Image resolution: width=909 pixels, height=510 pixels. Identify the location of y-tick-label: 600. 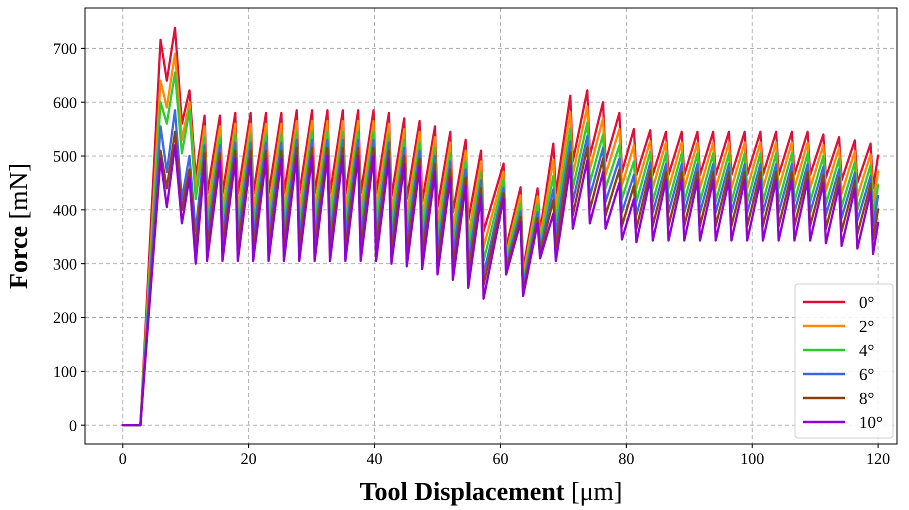
(65, 103).